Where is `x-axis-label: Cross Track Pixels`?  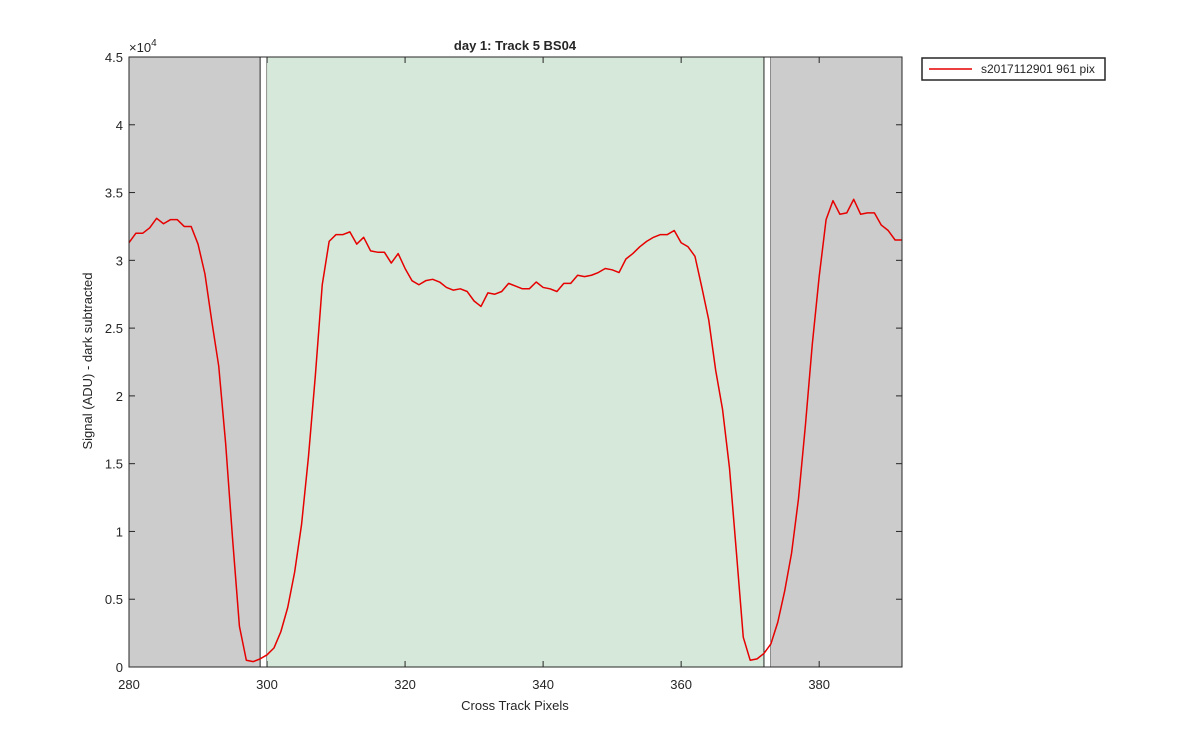 x-axis-label: Cross Track Pixels is located at coordinates (515, 705).